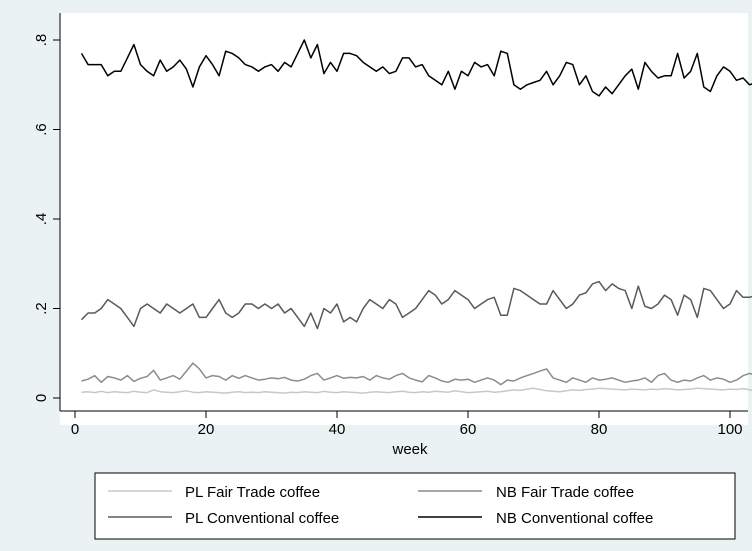  I want to click on legend-label-nb-conventional: NB Conventional coffee, so click(574, 518).